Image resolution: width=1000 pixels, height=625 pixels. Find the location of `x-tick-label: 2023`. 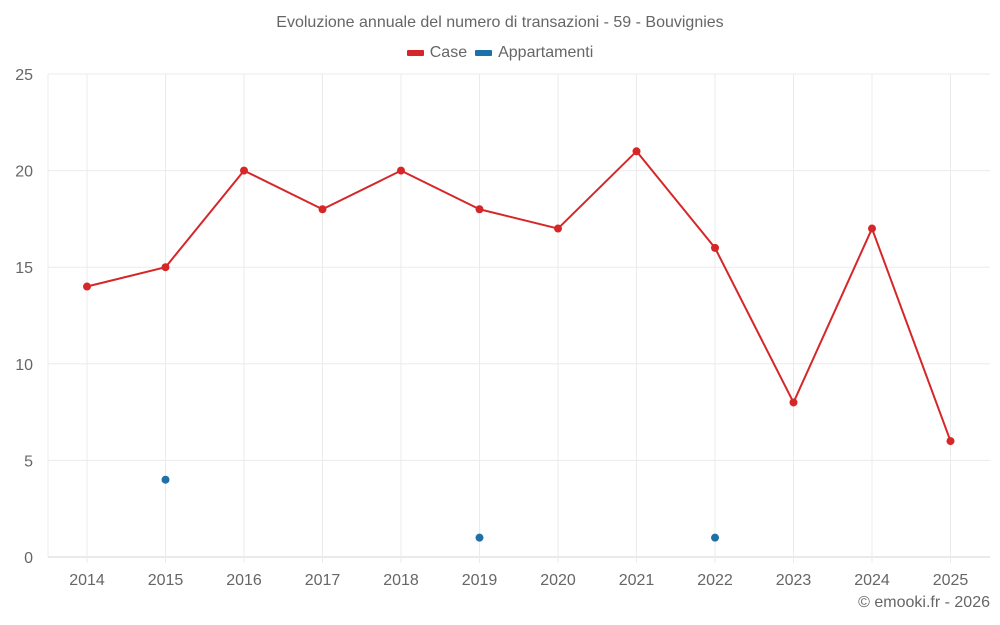

x-tick-label: 2023 is located at coordinates (794, 580).